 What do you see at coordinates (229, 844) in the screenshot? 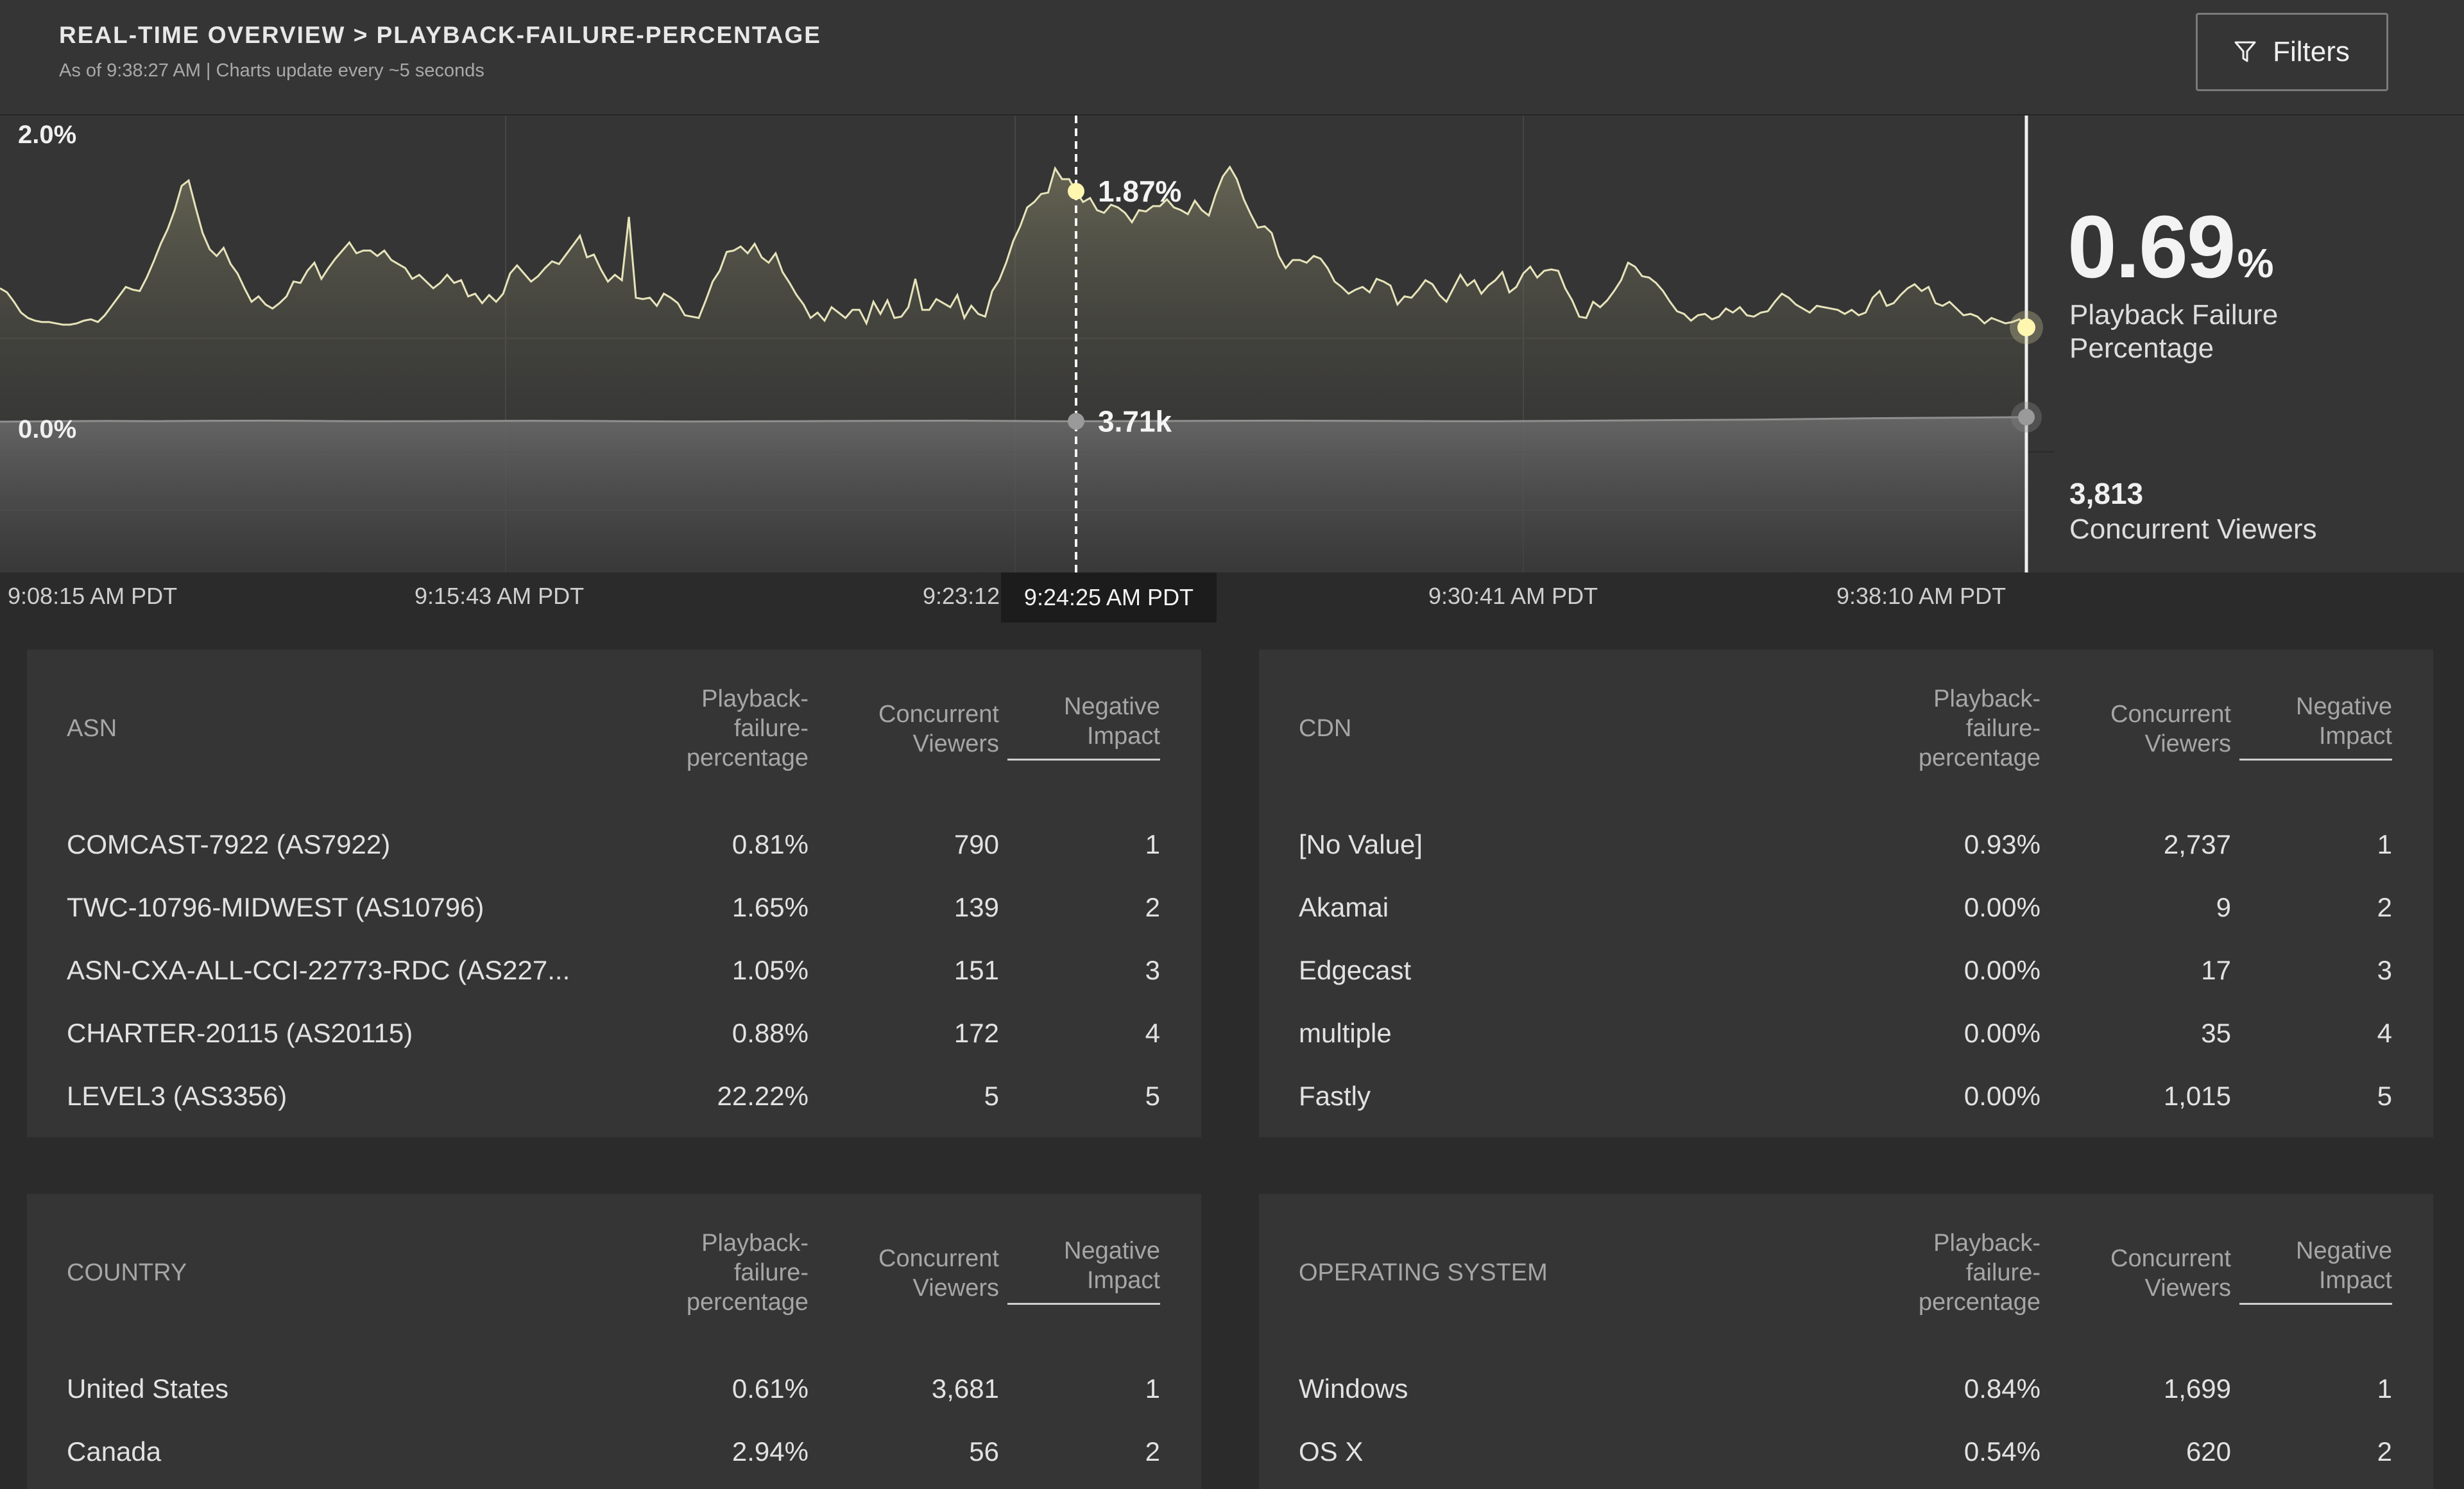
I see `row-name: COMCAST-7922 (AS7922)` at bounding box center [229, 844].